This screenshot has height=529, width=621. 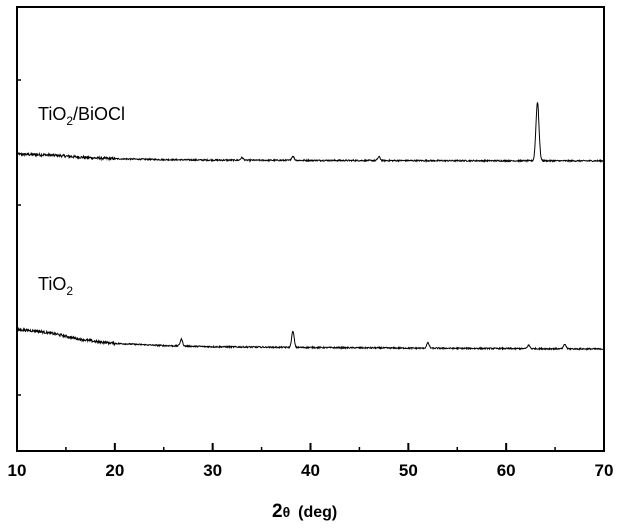 I want to click on x-tick-label: 30, so click(x=212, y=470).